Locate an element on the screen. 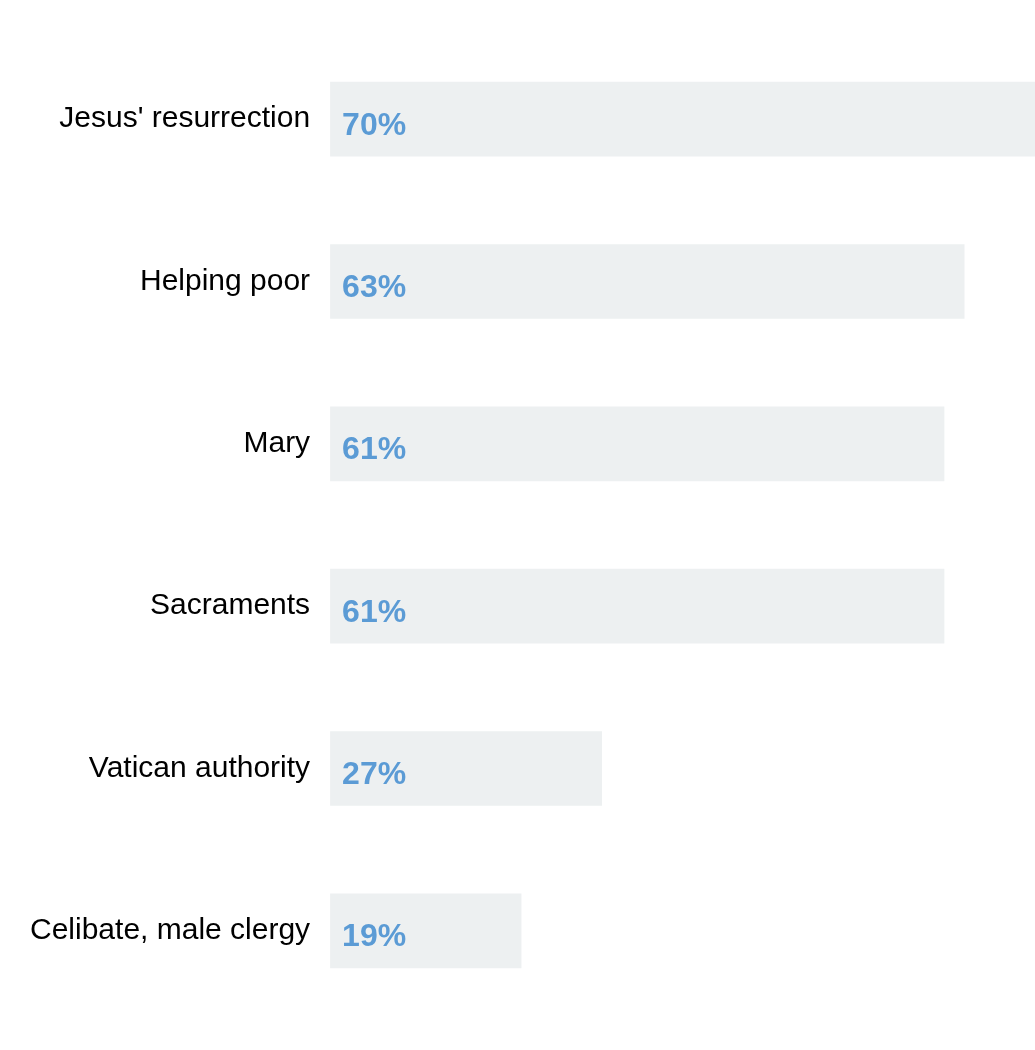 The width and height of the screenshot is (1035, 1050). data-label: 70% is located at coordinates (374, 123).